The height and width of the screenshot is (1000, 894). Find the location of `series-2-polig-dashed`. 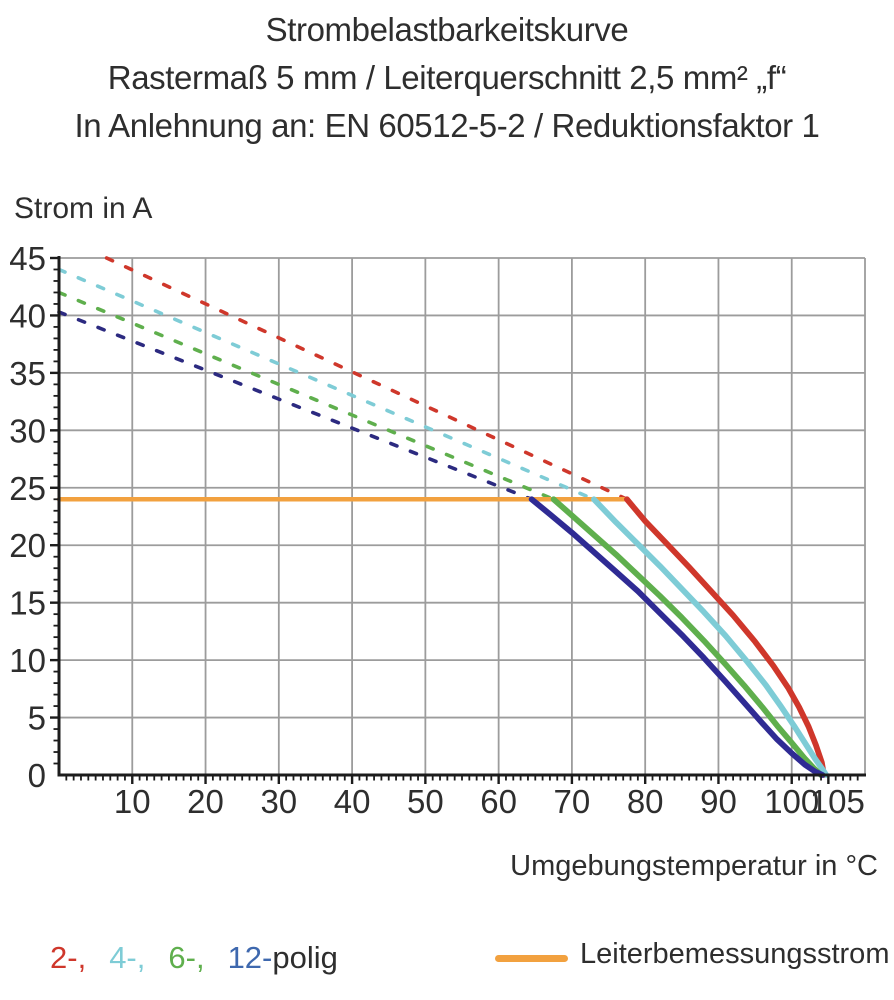

series-2-polig-dashed is located at coordinates (366, 379).